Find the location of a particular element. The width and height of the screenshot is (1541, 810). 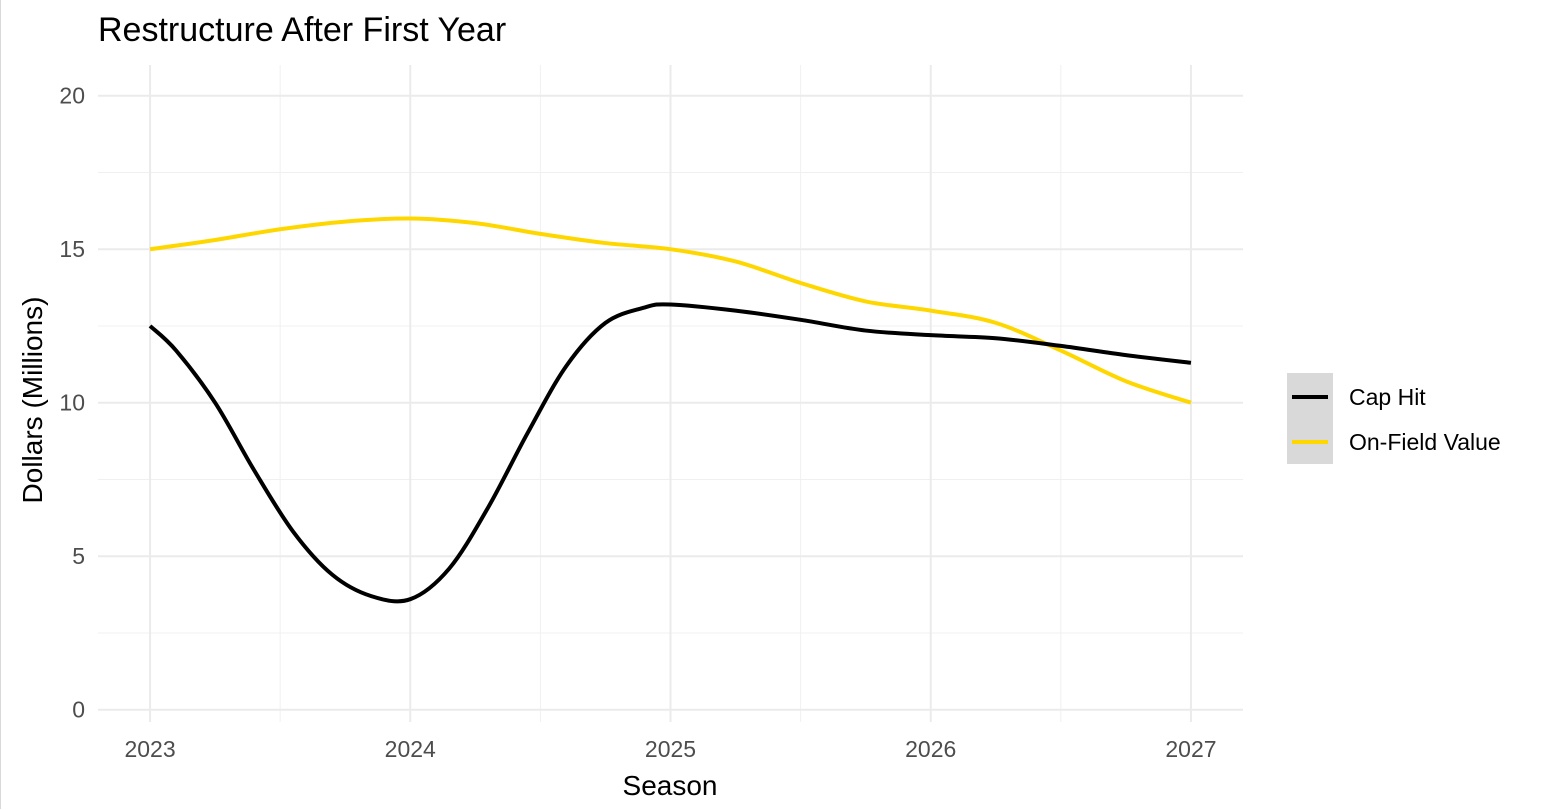

legend-key-background is located at coordinates (1310, 418).